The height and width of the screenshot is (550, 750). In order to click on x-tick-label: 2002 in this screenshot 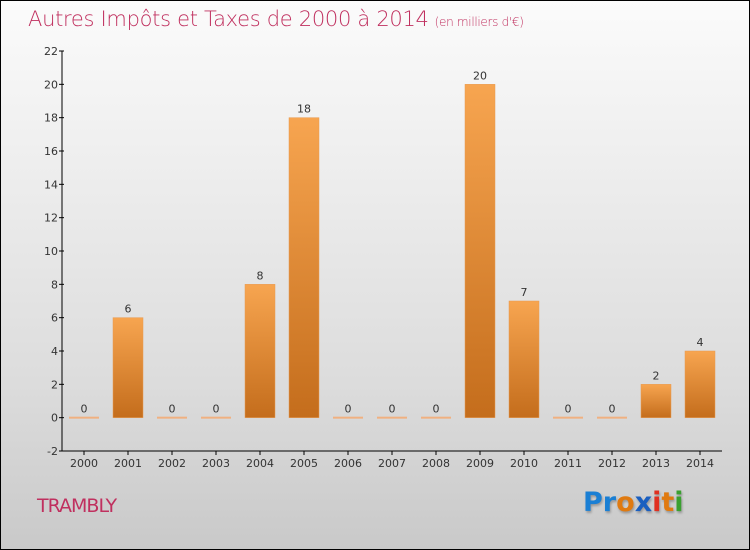, I will do `click(172, 463)`.